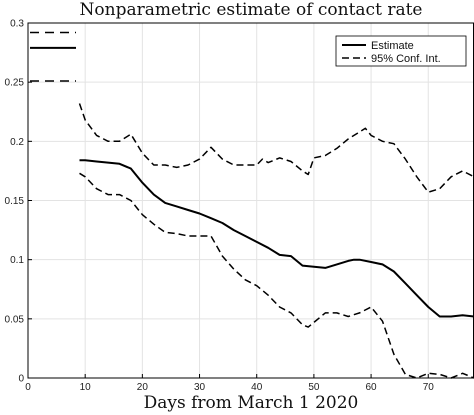 This screenshot has height=415, width=474. What do you see at coordinates (372, 387) in the screenshot?
I see `x-tick-label: 60` at bounding box center [372, 387].